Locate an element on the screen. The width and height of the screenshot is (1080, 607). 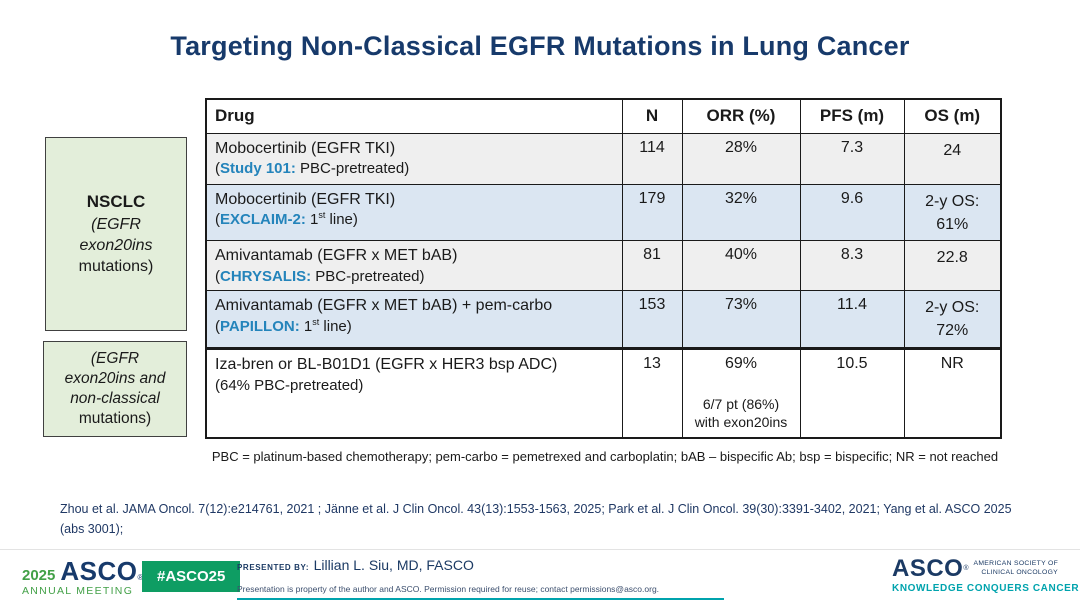
os-cell: NR is located at coordinates (952, 393).